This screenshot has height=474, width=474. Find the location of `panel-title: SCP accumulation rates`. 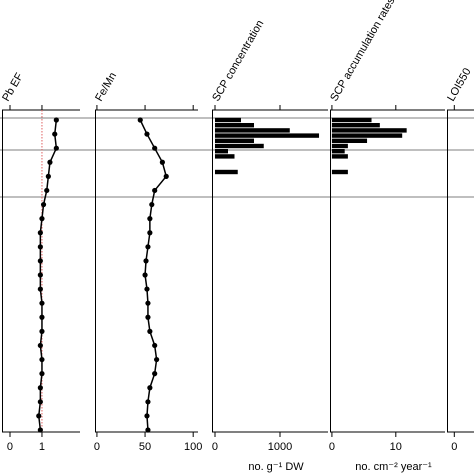

panel-title: SCP accumulation rates is located at coordinates (363, 52).